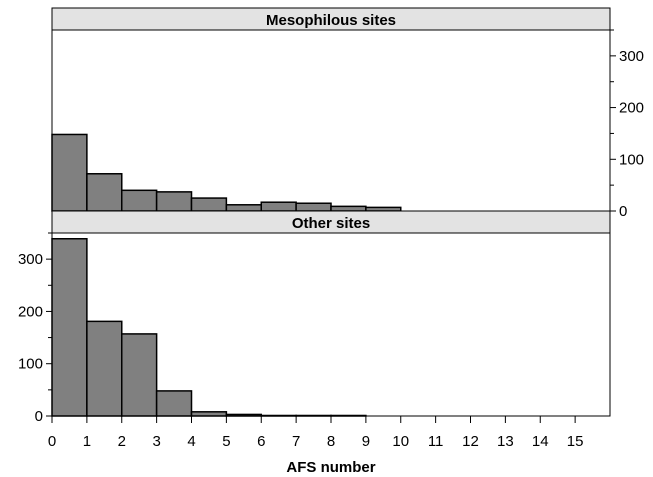  I want to click on x-axis-title: AFS number, so click(330, 467).